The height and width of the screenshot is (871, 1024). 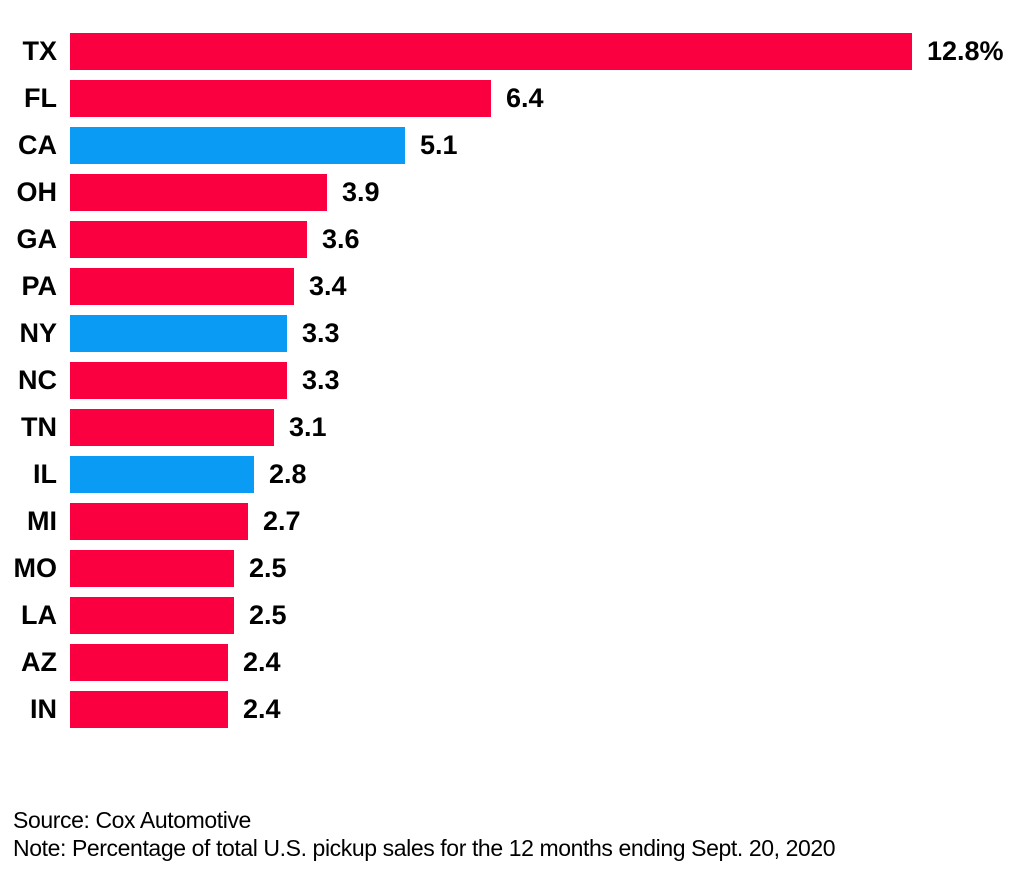 What do you see at coordinates (512, 474) in the screenshot?
I see `bar-row: IL 2.8` at bounding box center [512, 474].